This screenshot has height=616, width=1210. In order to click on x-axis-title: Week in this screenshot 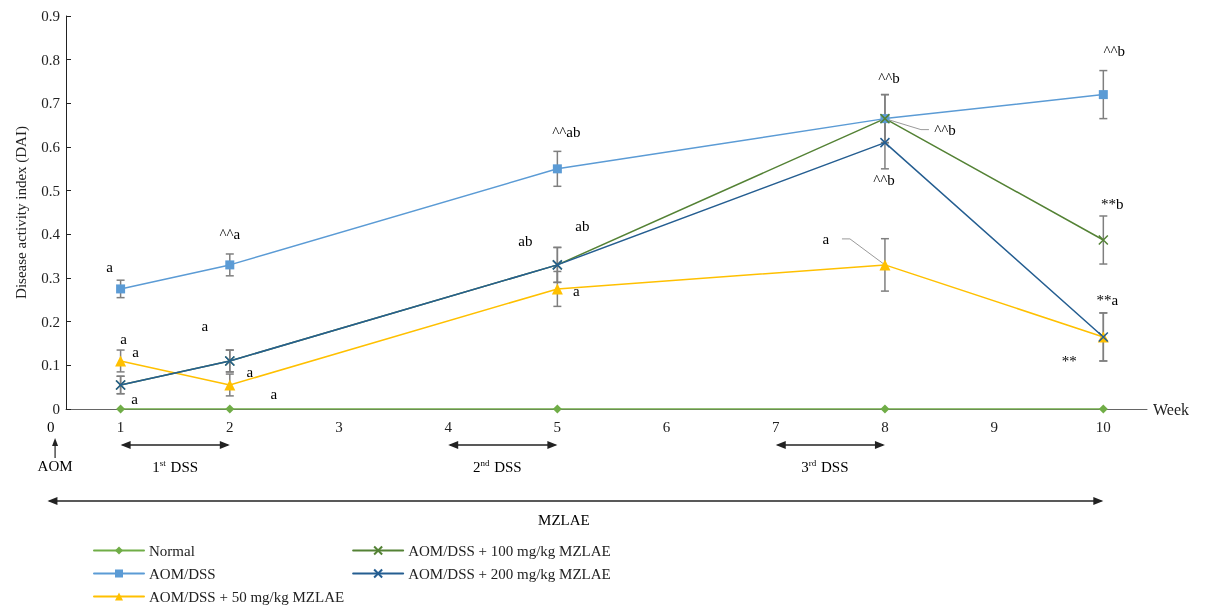, I will do `click(1171, 409)`.